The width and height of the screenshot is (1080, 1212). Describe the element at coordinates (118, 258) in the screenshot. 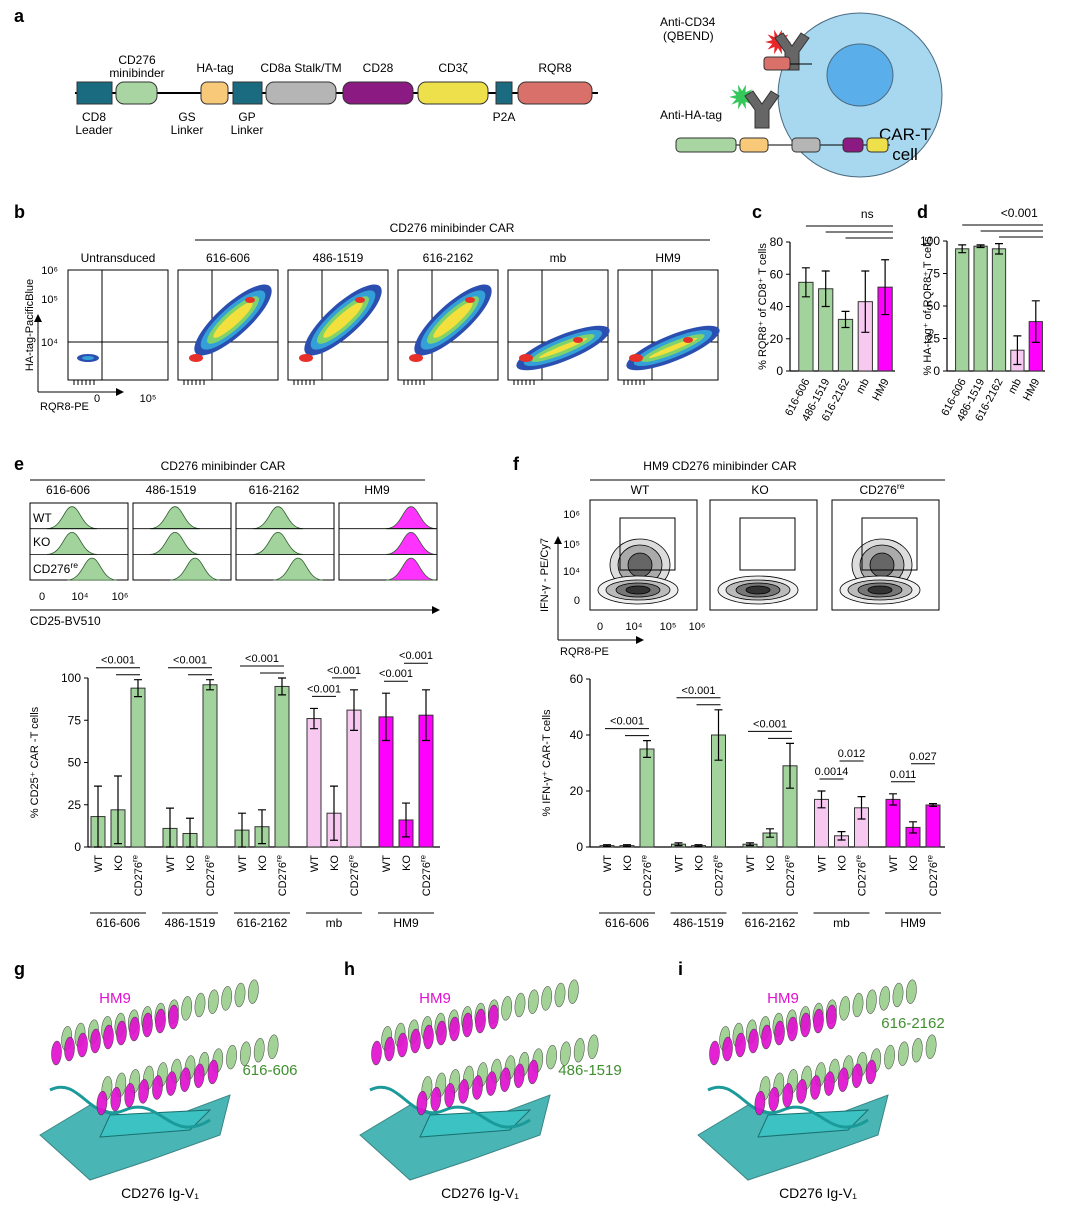

I see `label: Untransduced` at that location.